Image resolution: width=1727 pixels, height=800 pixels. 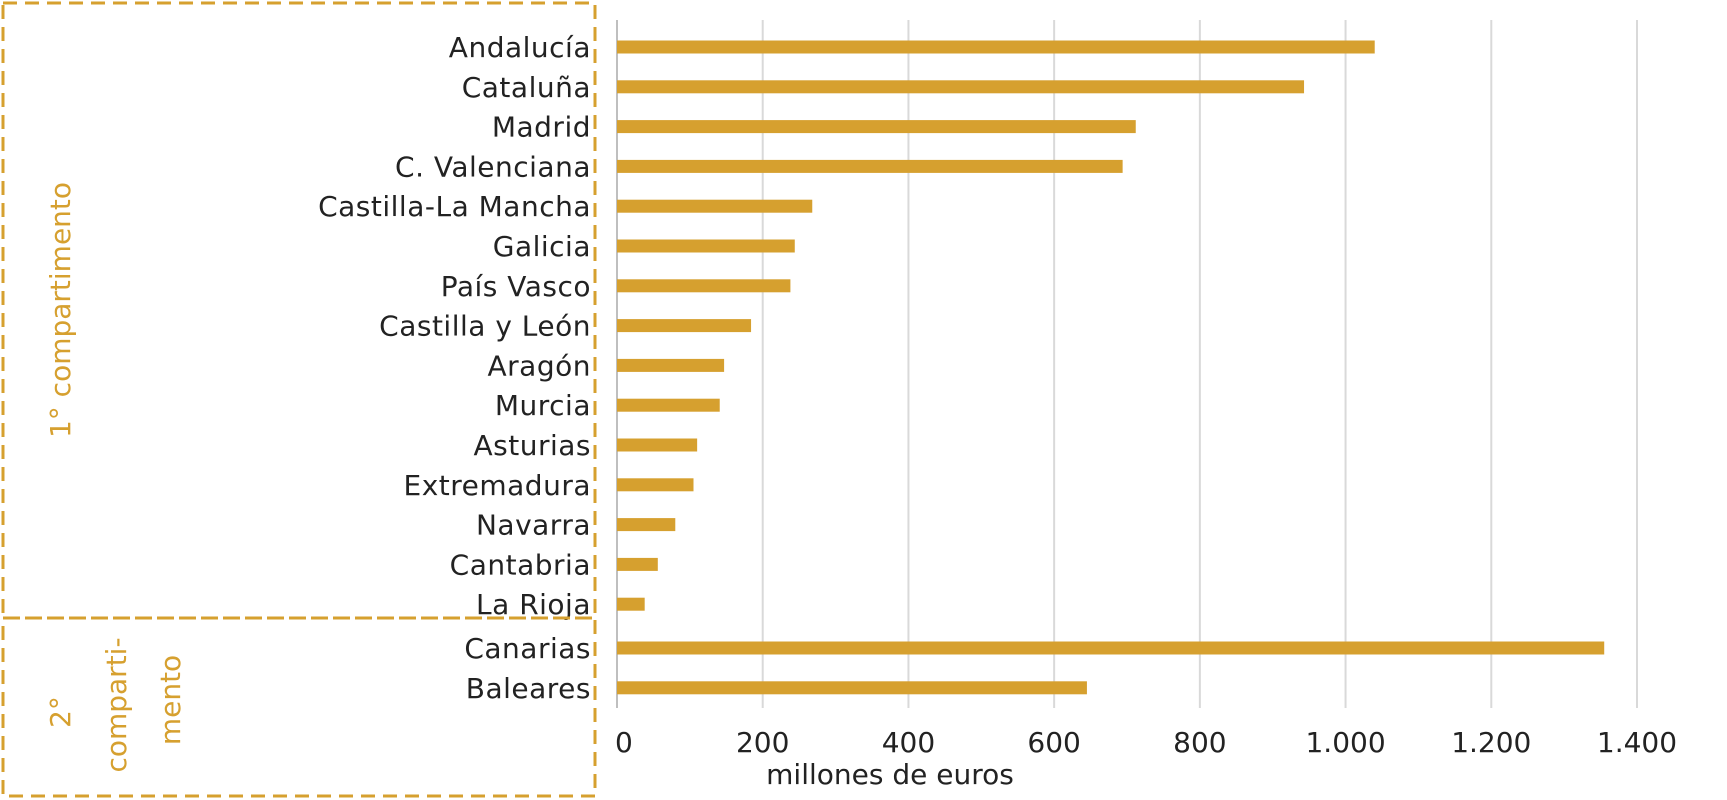 What do you see at coordinates (498, 485) in the screenshot?
I see `category-label: Extremadura` at bounding box center [498, 485].